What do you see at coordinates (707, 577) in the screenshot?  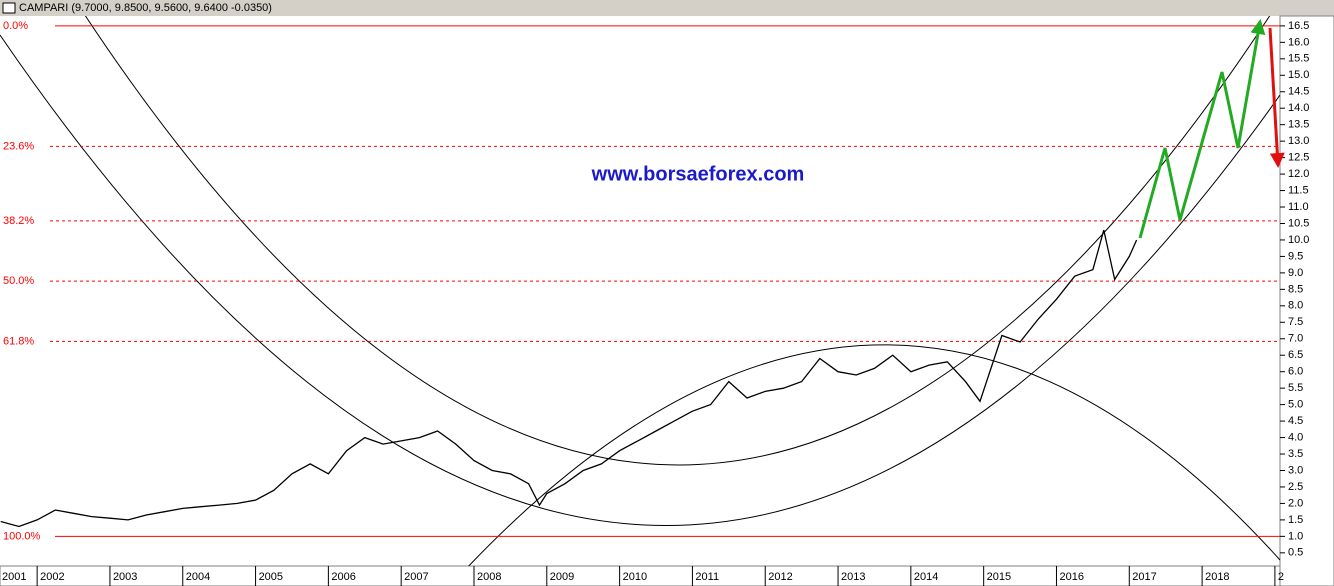 I see `x-tick-label: 2011` at bounding box center [707, 577].